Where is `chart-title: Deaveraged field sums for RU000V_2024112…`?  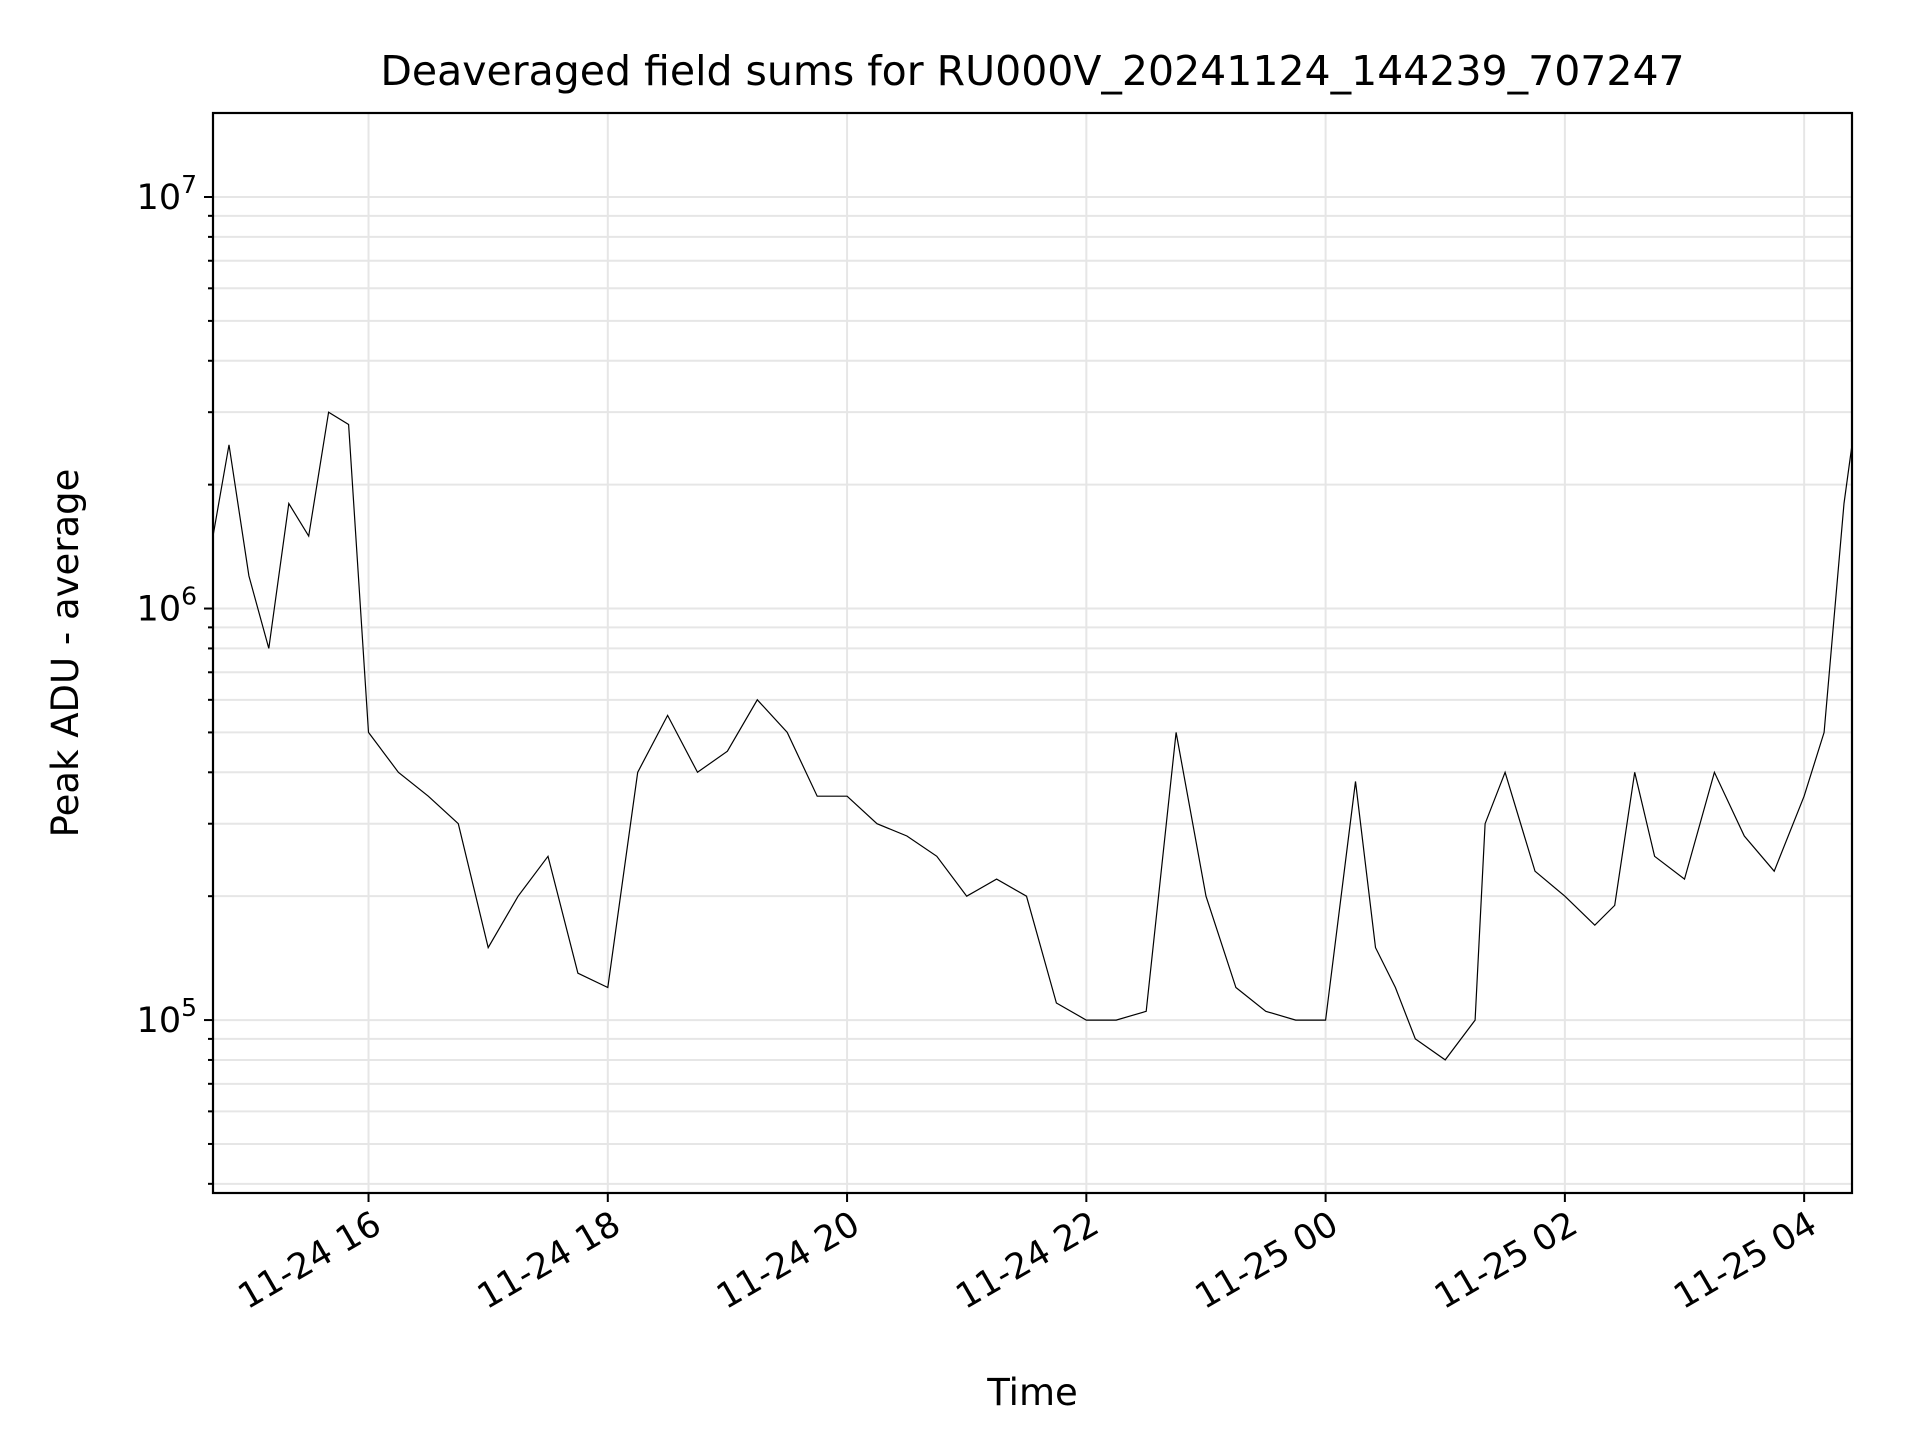 chart-title: Deaveraged field sums for RU000V_2024112… is located at coordinates (1032, 71).